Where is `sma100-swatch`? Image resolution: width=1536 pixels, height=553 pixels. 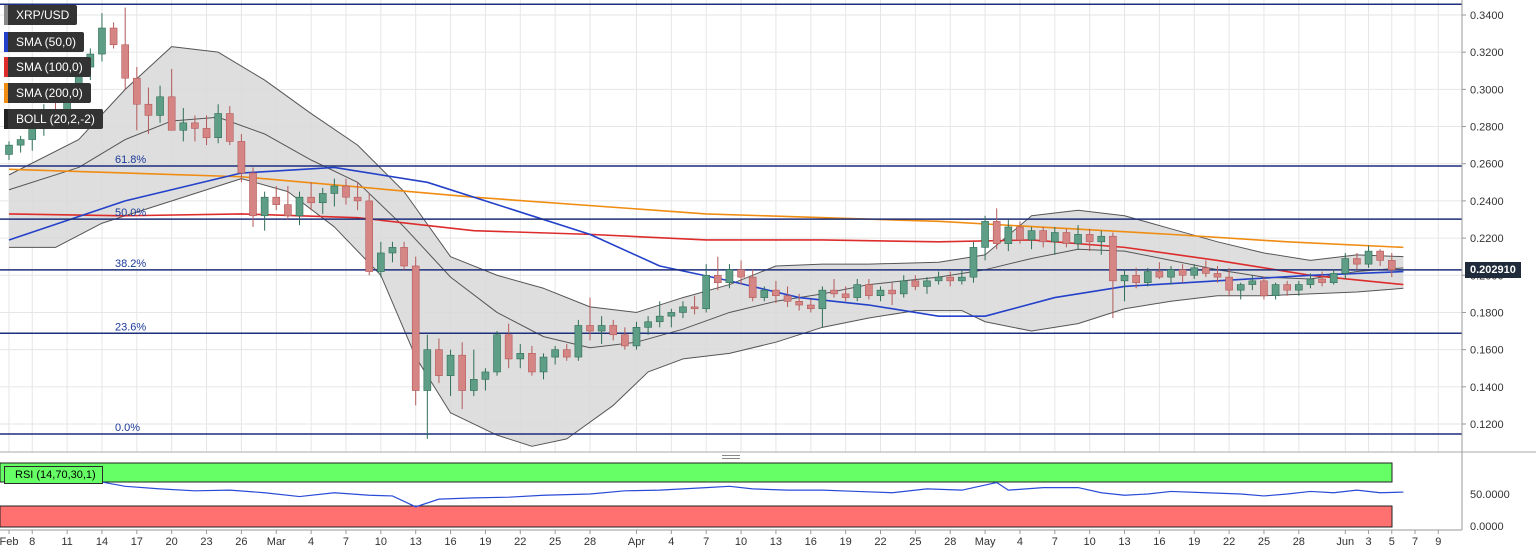
sma100-swatch is located at coordinates (6, 67).